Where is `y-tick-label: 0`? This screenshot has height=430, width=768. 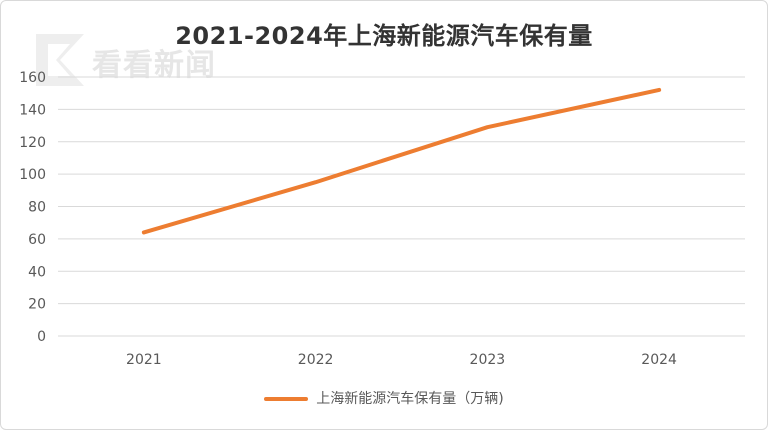
y-tick-label: 0 is located at coordinates (41, 337).